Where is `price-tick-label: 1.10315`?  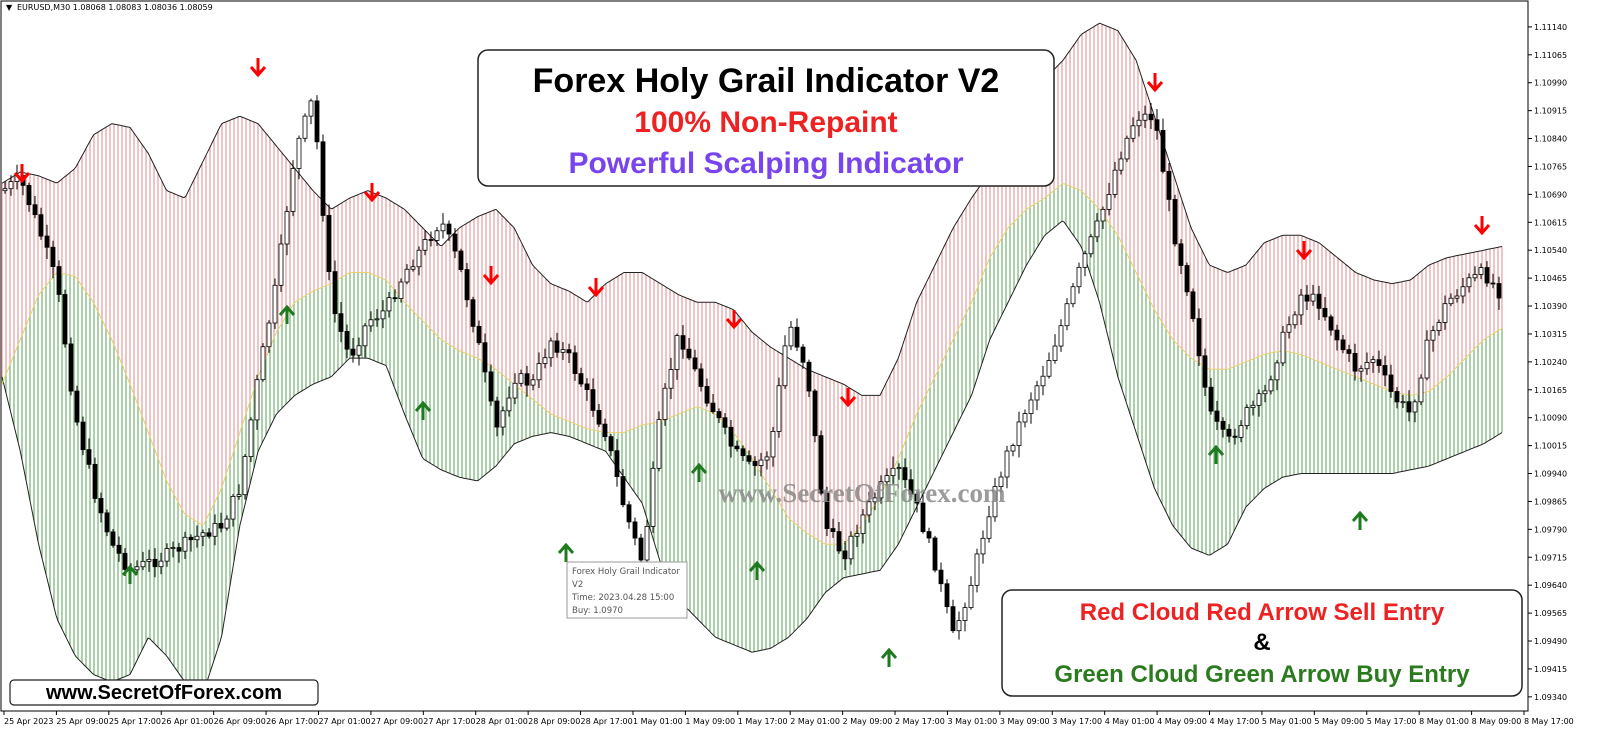
price-tick-label: 1.10315 is located at coordinates (1550, 334).